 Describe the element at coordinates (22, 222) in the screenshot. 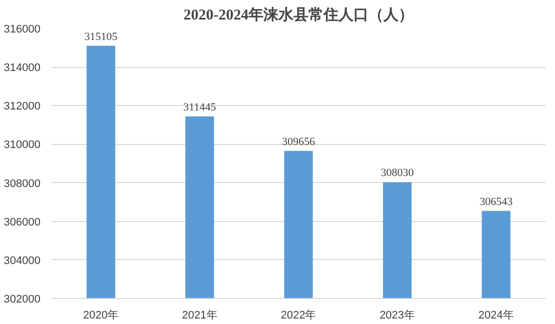

I see `y-tick-label: 306000` at that location.